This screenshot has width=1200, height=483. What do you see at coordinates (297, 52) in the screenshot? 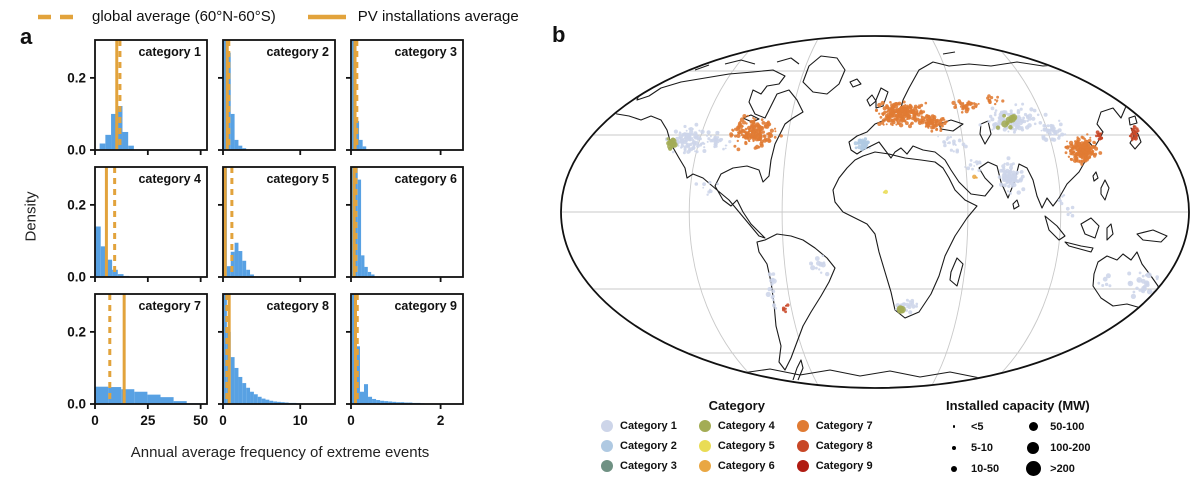
I see `svg-text: category 2` at bounding box center [297, 52].